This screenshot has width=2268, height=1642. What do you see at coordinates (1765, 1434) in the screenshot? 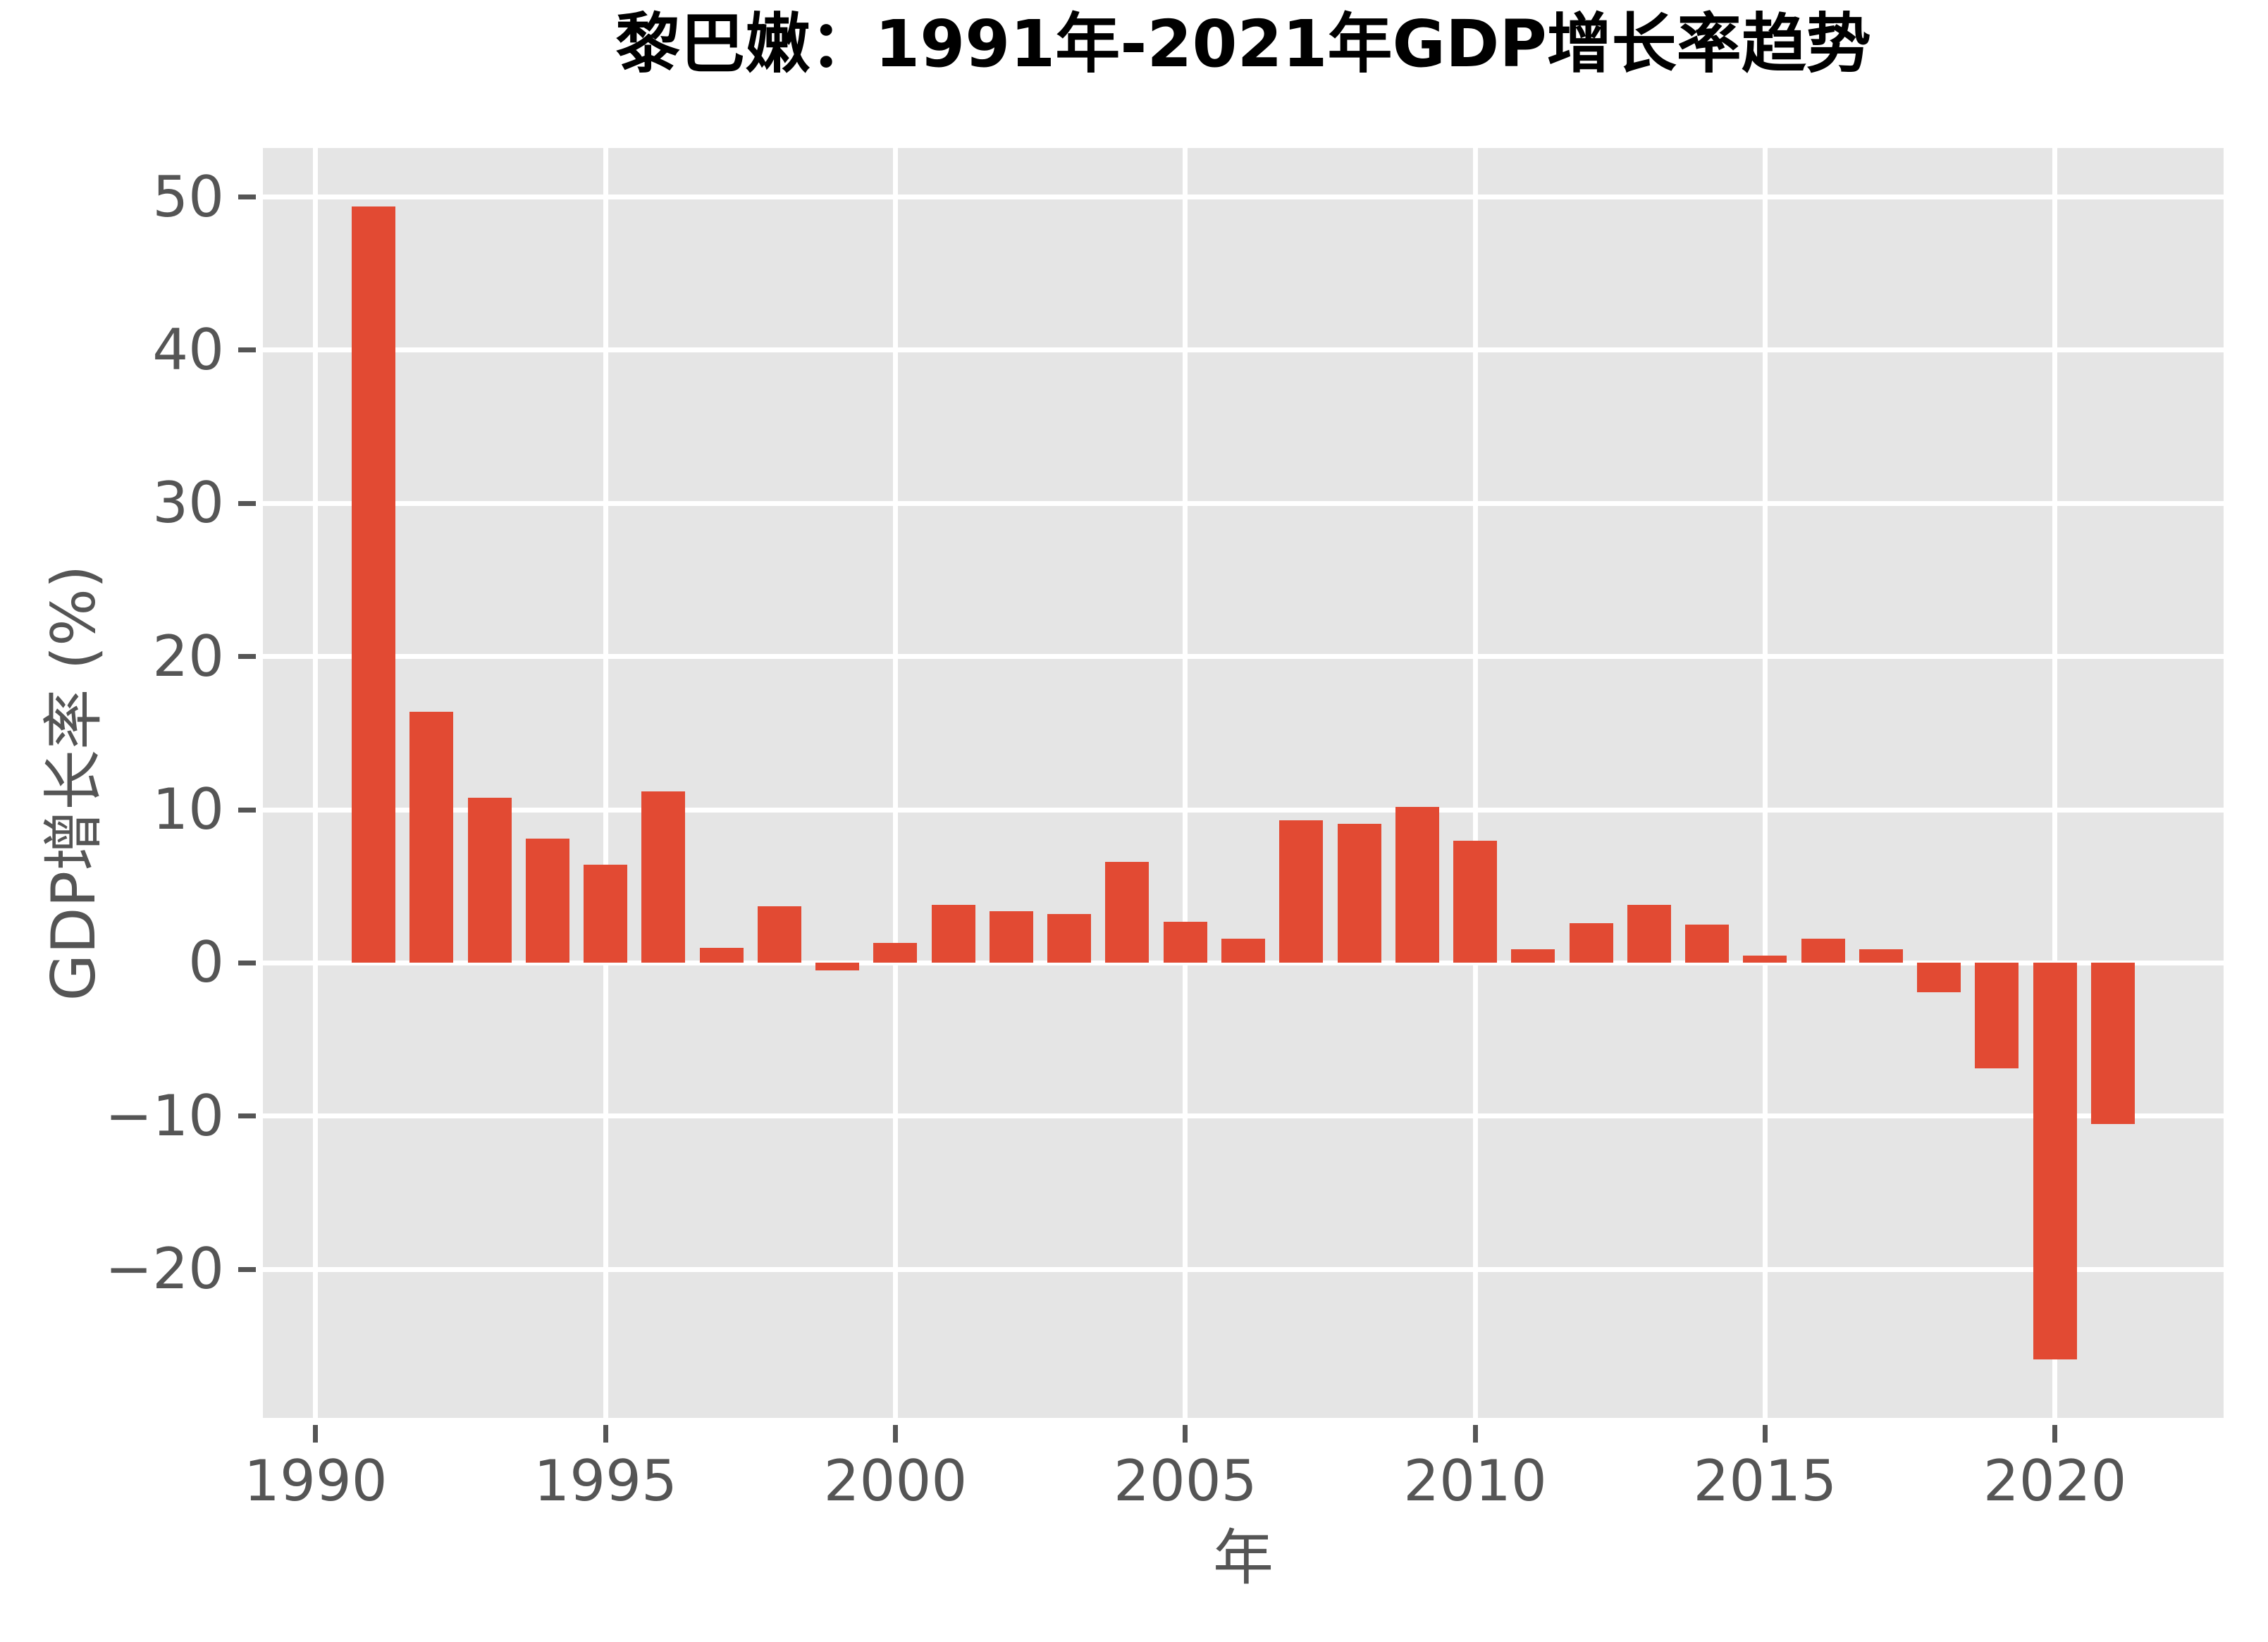
I see `x-tick-mark-2015` at bounding box center [1765, 1434].